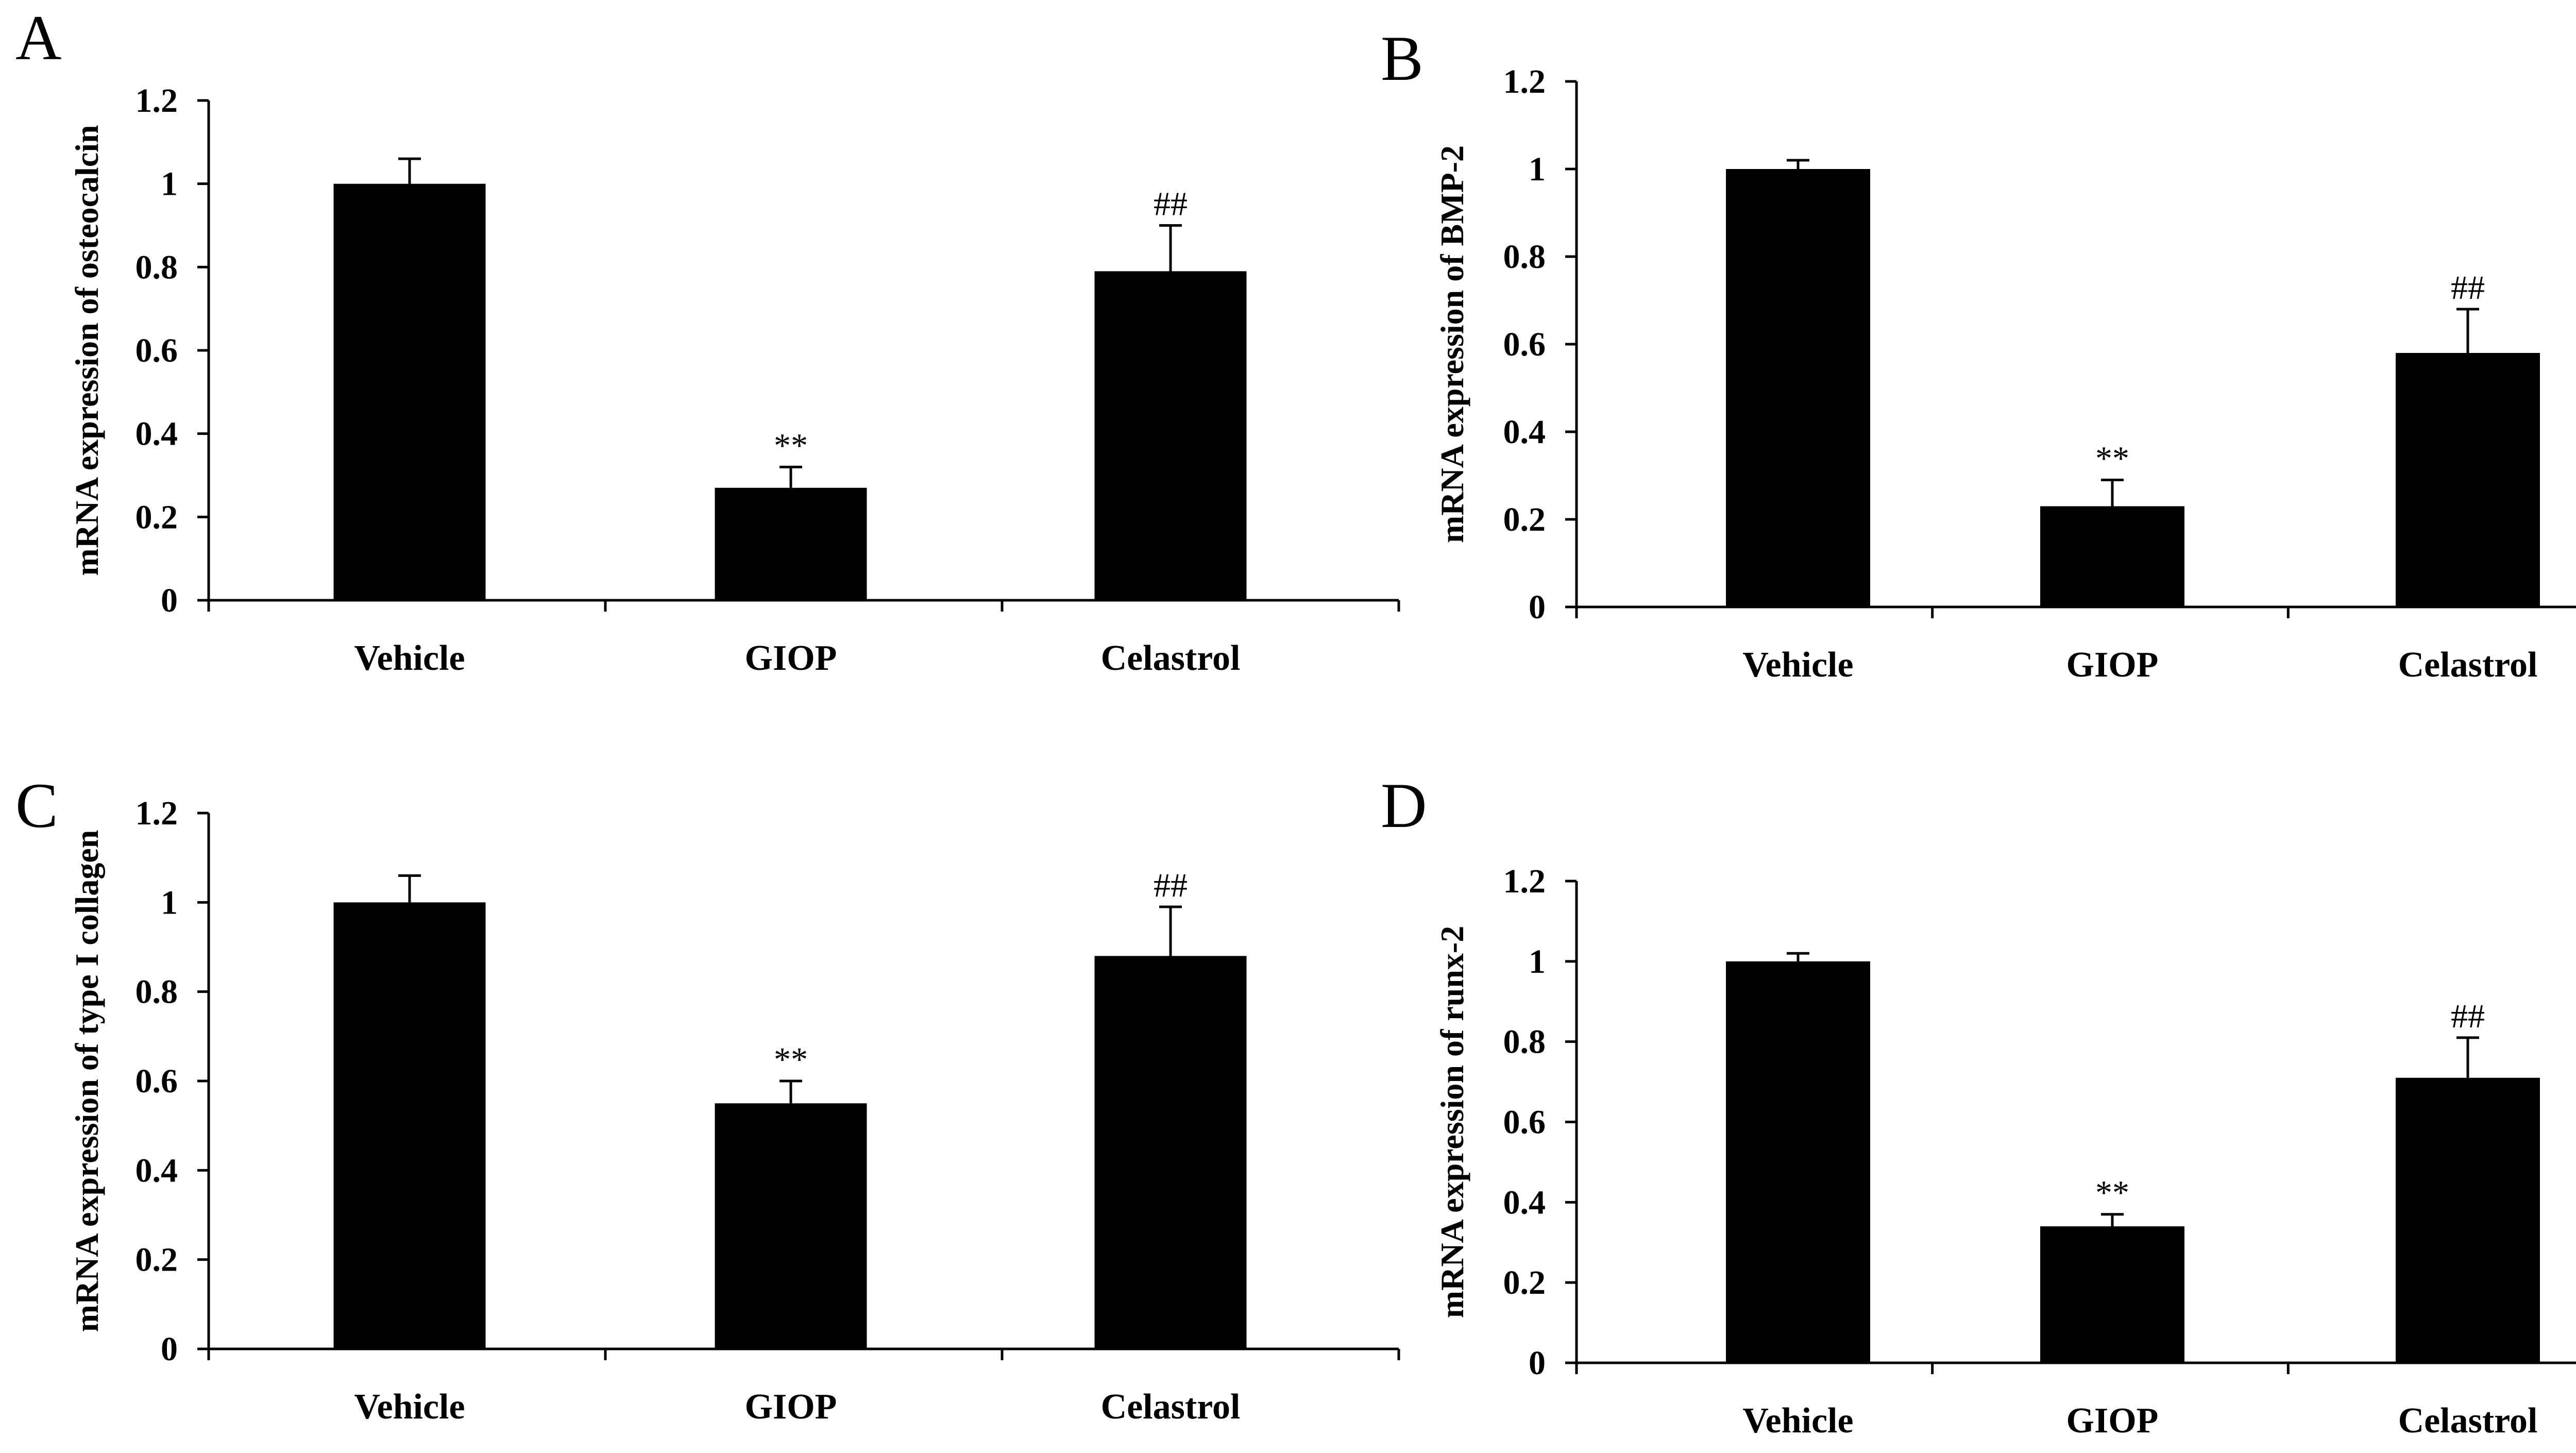 The width and height of the screenshot is (2576, 1453). I want to click on y-axis-title: mRNA expression of type I collagen, so click(87, 1081).